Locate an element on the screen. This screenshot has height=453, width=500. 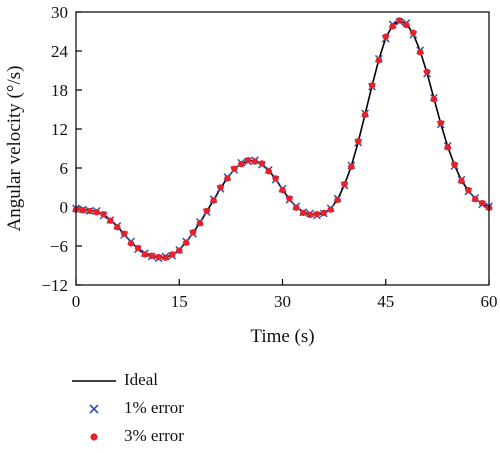
x-tick-label: 60 is located at coordinates (489, 301).